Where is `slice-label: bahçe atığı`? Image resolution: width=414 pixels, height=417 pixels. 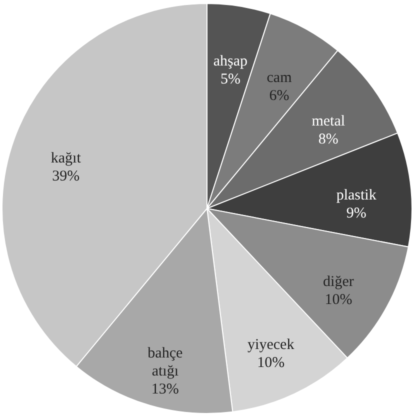 slice-label: bahçe atığı is located at coordinates (165, 363).